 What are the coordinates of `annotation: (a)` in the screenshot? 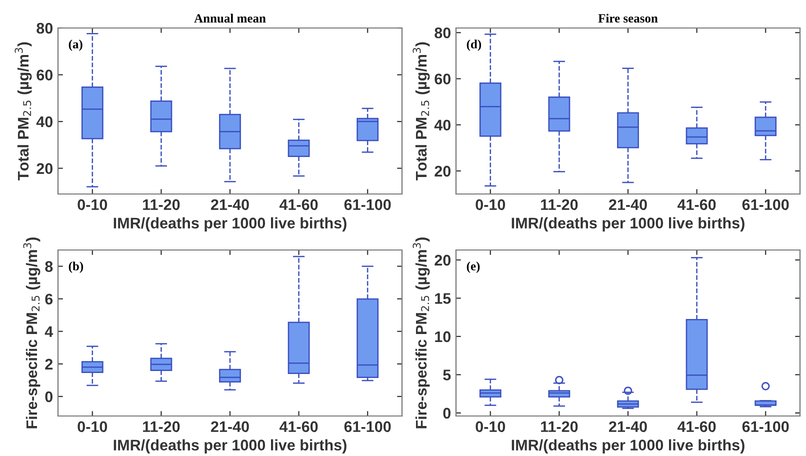 It's located at (75, 45).